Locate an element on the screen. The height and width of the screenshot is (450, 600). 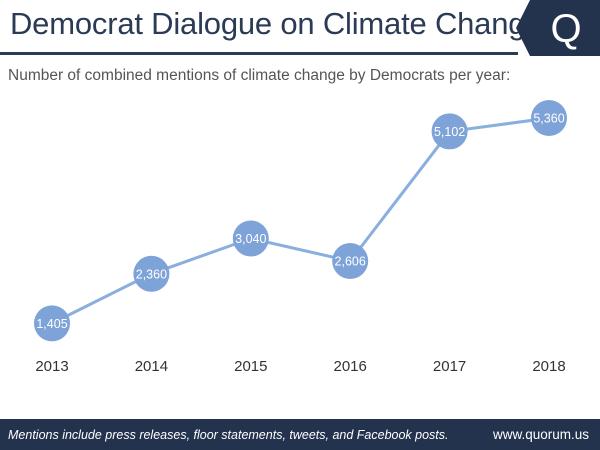
data-label-2016: 2,606 is located at coordinates (350, 262).